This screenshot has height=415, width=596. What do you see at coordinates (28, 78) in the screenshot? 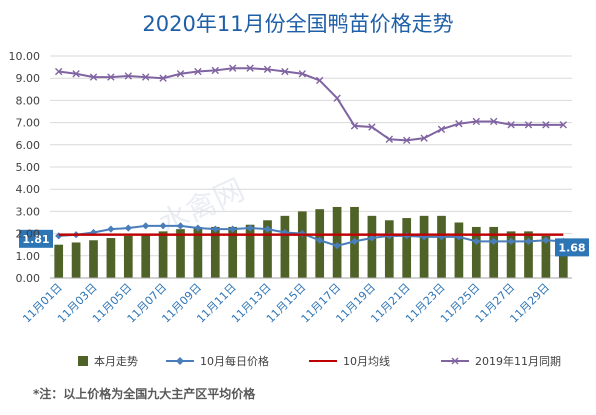
I see `y-tick-label: 9.00` at bounding box center [28, 78].